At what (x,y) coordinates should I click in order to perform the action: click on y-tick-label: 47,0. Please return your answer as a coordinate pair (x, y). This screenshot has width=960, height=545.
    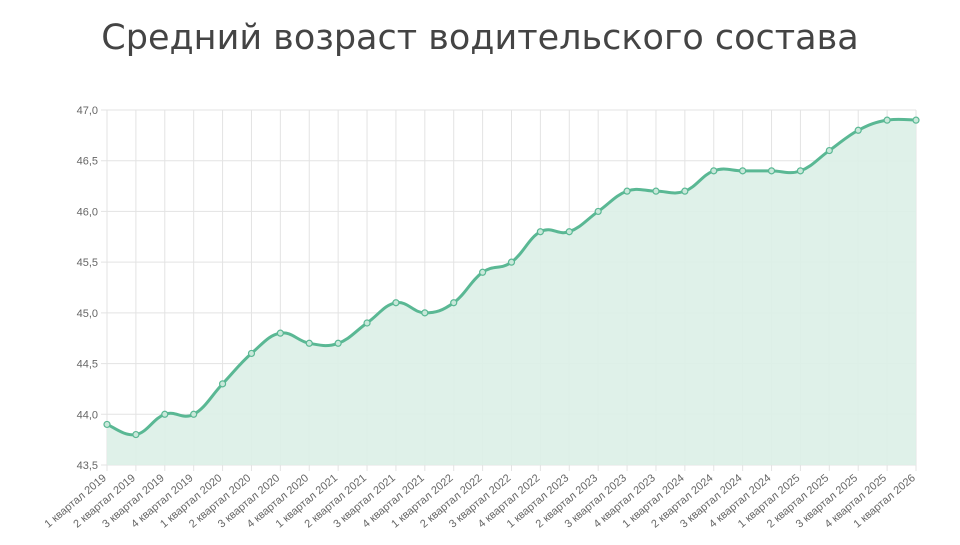
    Looking at the image, I should click on (87, 111).